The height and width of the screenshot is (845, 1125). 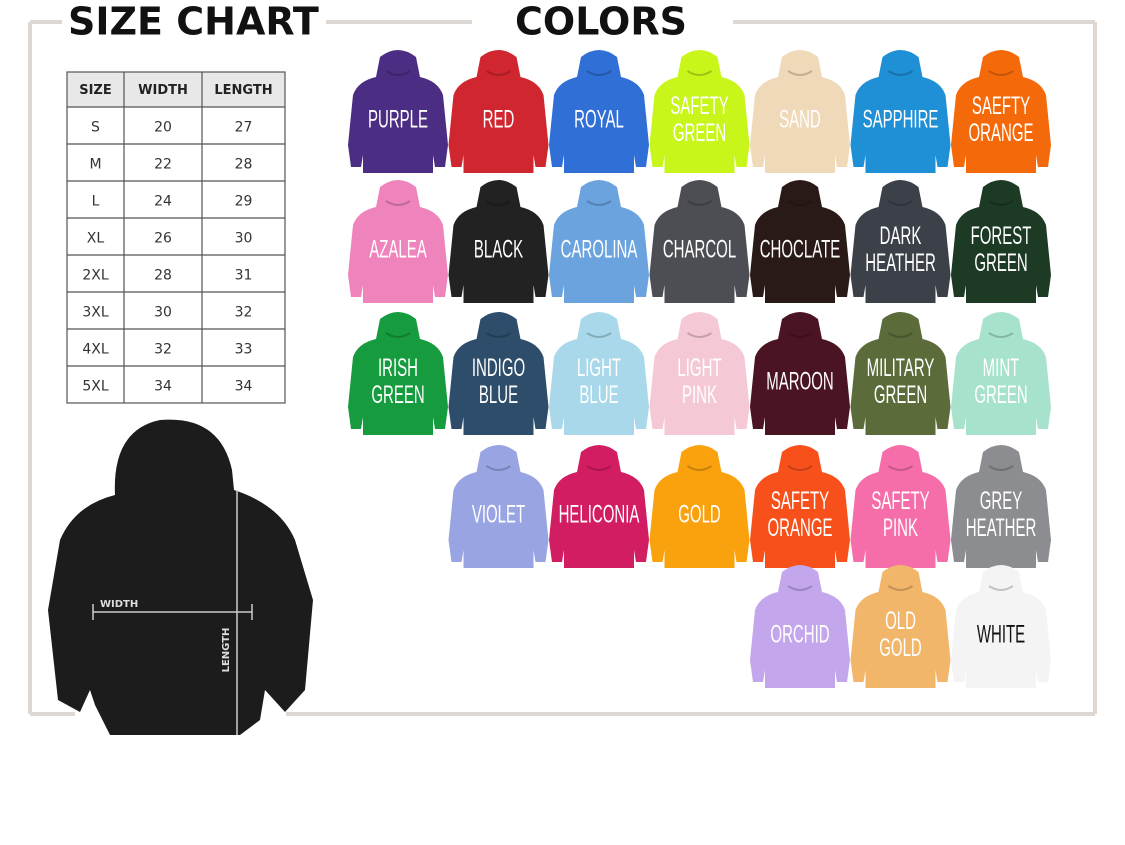 I want to click on table-header-bg, so click(x=176, y=89).